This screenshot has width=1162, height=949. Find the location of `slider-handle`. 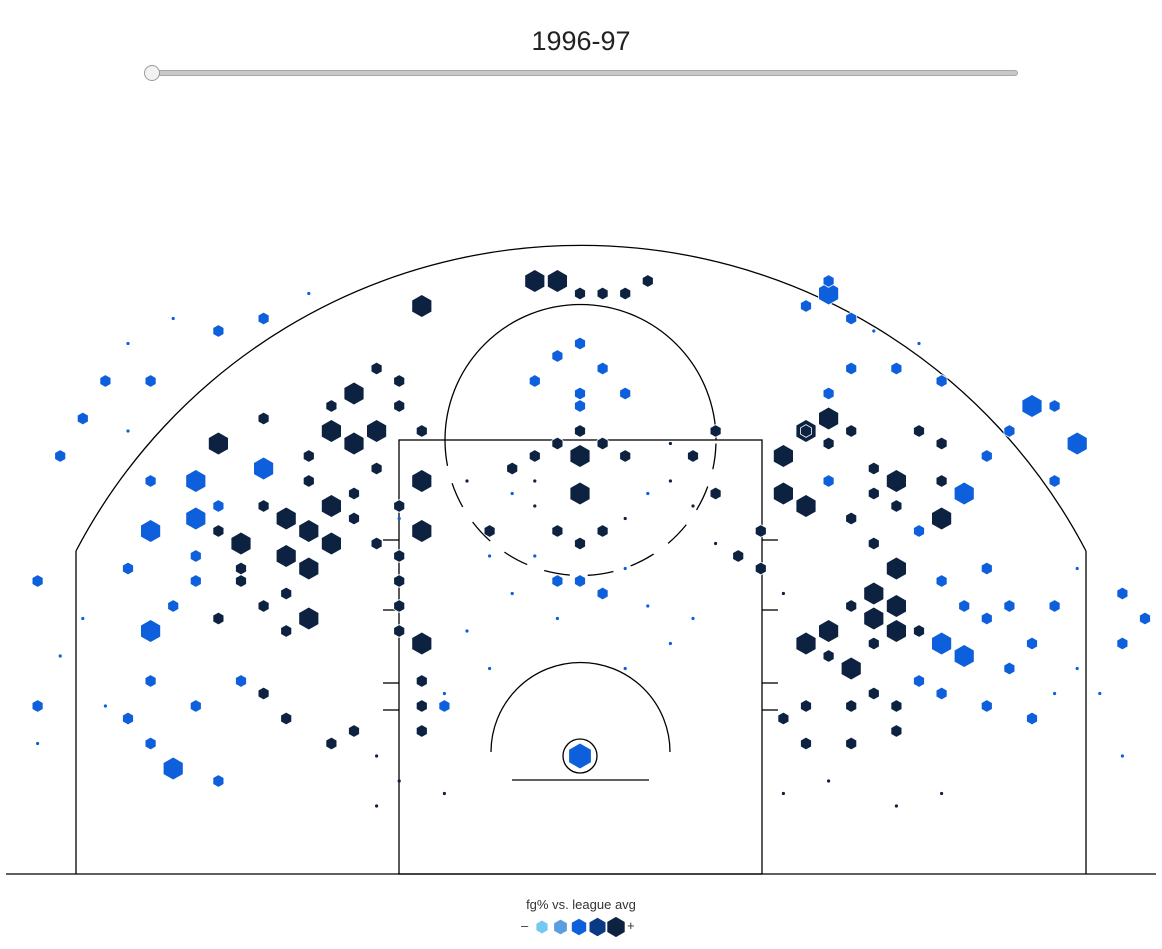

slider-handle is located at coordinates (152, 73).